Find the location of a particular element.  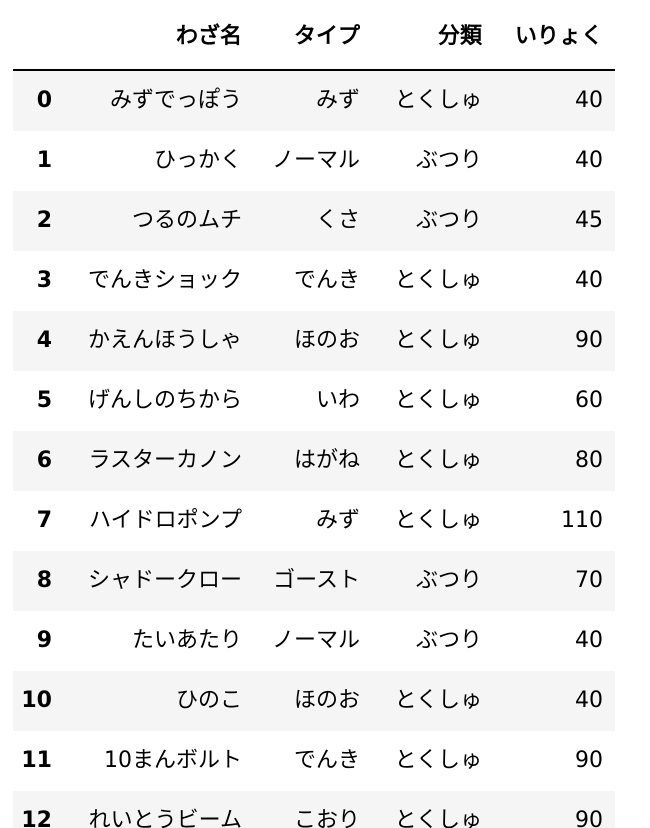

move-type: はがね is located at coordinates (326, 460).